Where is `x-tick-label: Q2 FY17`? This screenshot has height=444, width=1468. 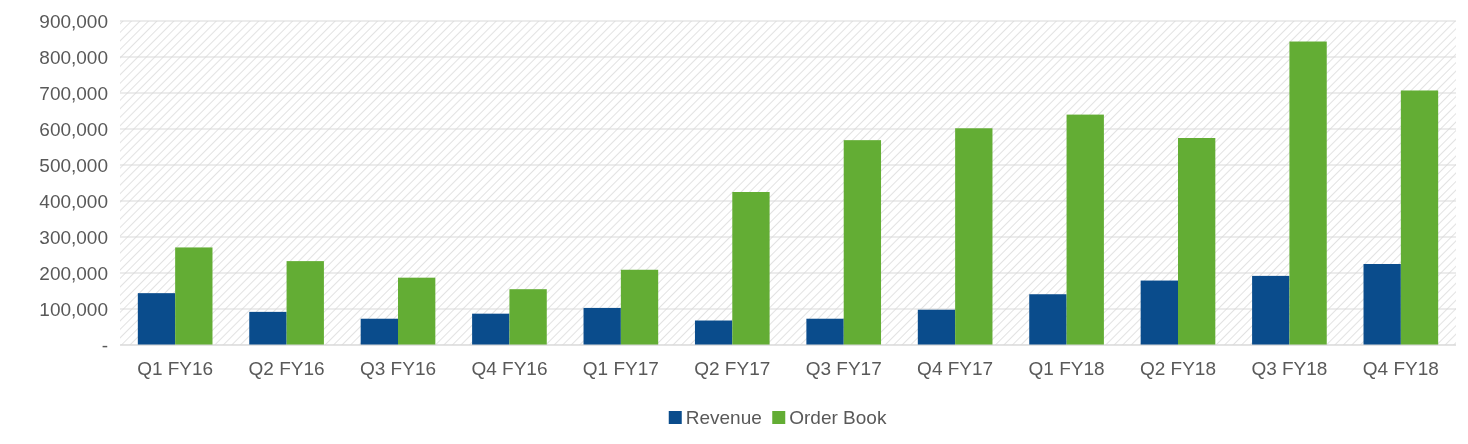
x-tick-label: Q2 FY17 is located at coordinates (732, 368).